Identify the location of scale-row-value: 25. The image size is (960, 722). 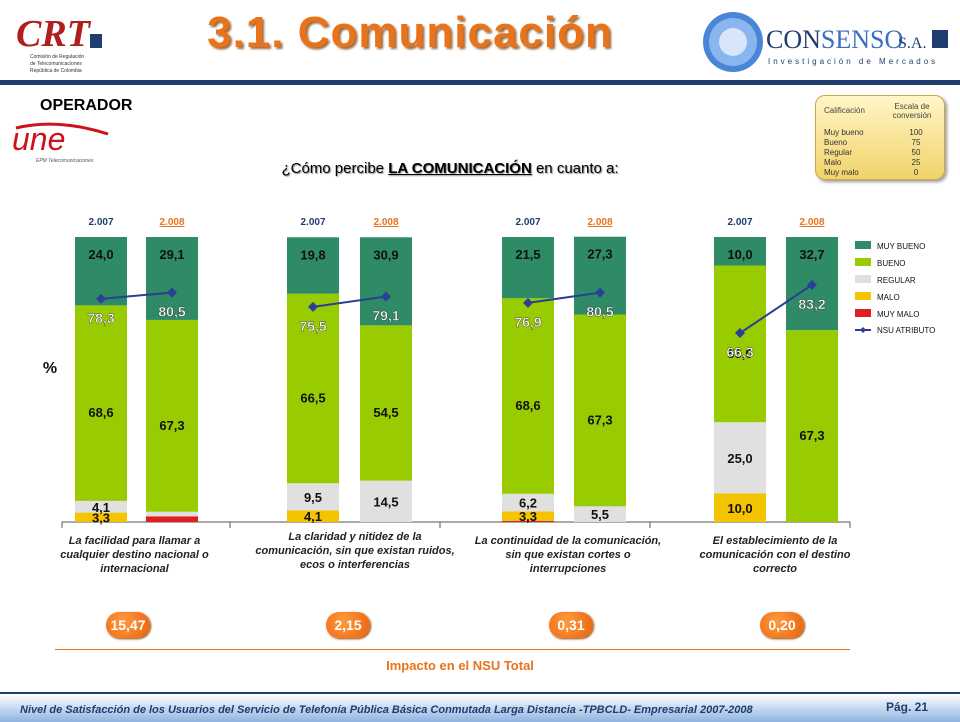
(916, 162).